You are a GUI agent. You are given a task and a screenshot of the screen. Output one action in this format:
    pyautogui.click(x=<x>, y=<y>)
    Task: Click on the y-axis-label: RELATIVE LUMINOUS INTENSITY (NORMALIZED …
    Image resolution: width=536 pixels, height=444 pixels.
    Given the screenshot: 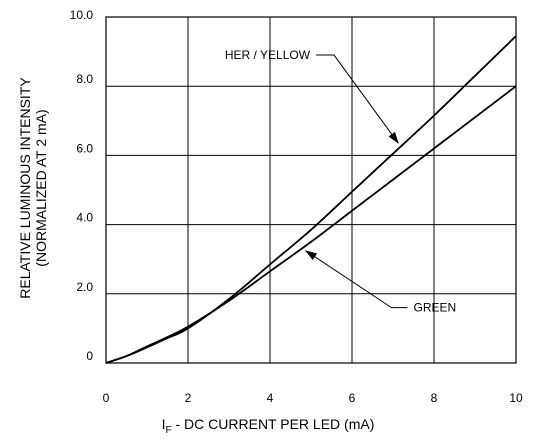 What is the action you would take?
    pyautogui.click(x=33, y=188)
    